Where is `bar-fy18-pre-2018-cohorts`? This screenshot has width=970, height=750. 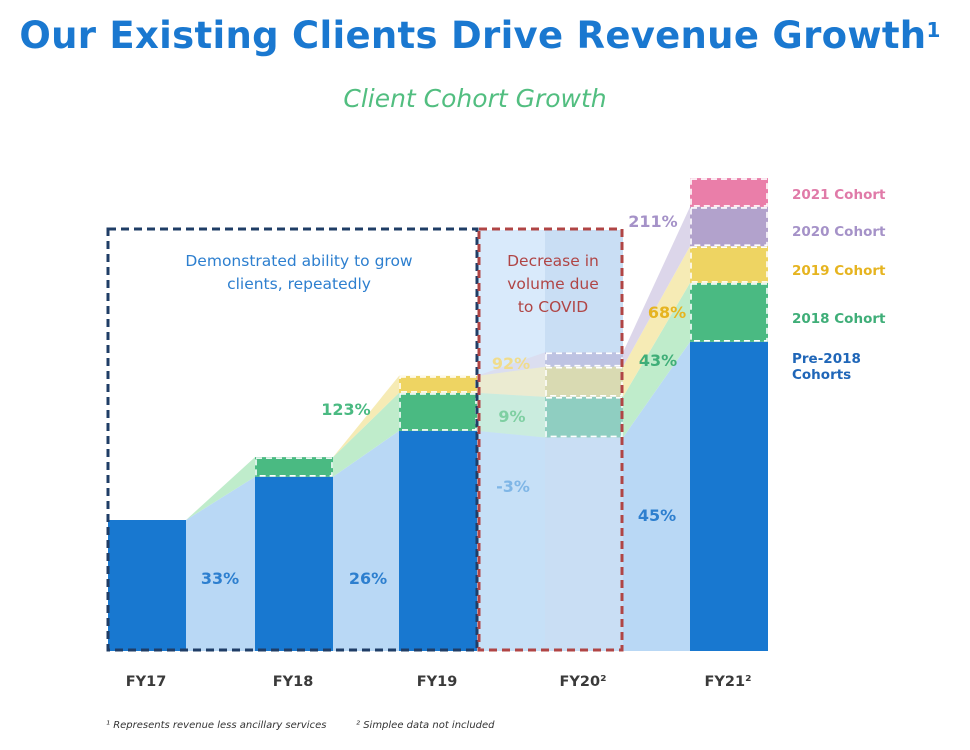 bar-fy18-pre-2018-cohorts is located at coordinates (294, 563).